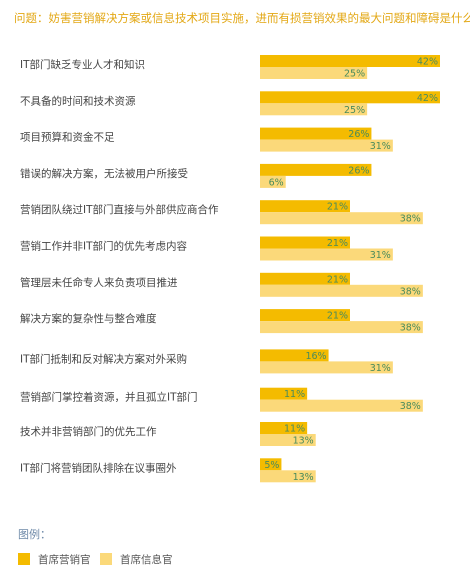  Describe the element at coordinates (88, 318) in the screenshot. I see `category-label: 解决方案的复杂性与整合难度` at that location.